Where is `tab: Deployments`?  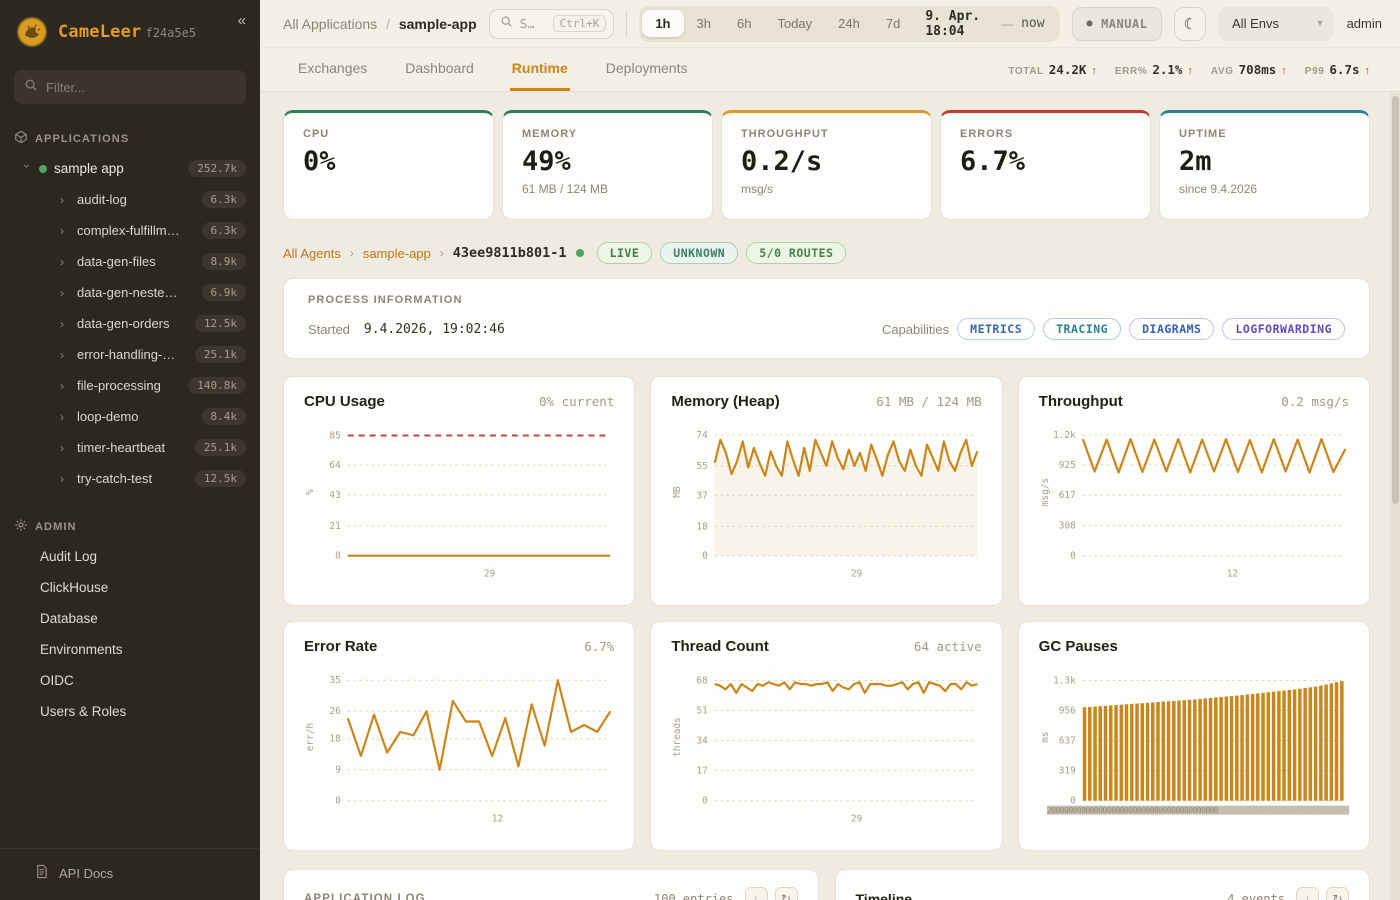
tab: Deployments is located at coordinates (646, 68).